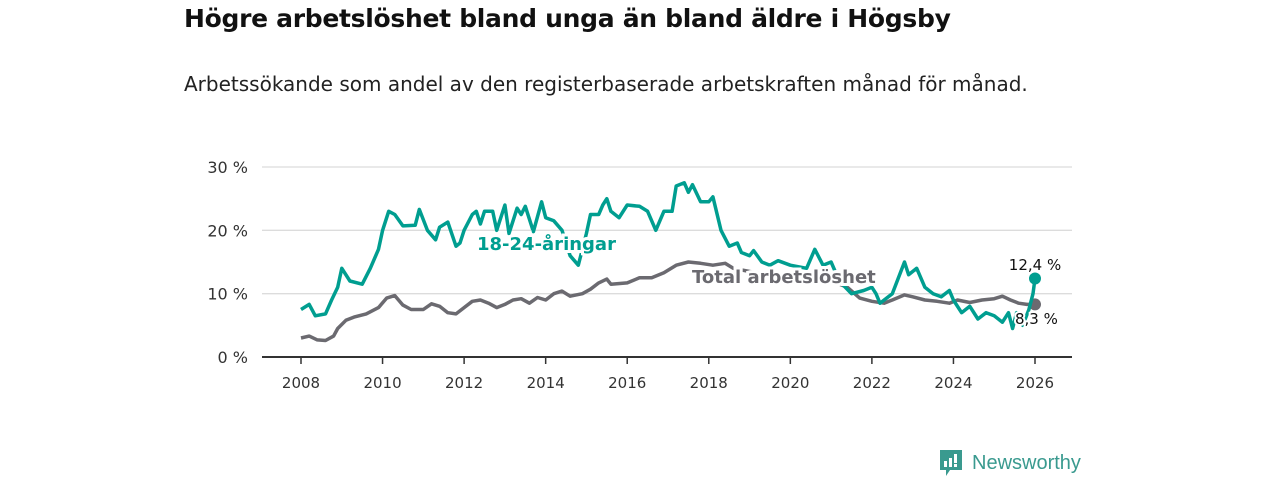  I want to click on end-label-total: 8,3 %, so click(1036, 319).